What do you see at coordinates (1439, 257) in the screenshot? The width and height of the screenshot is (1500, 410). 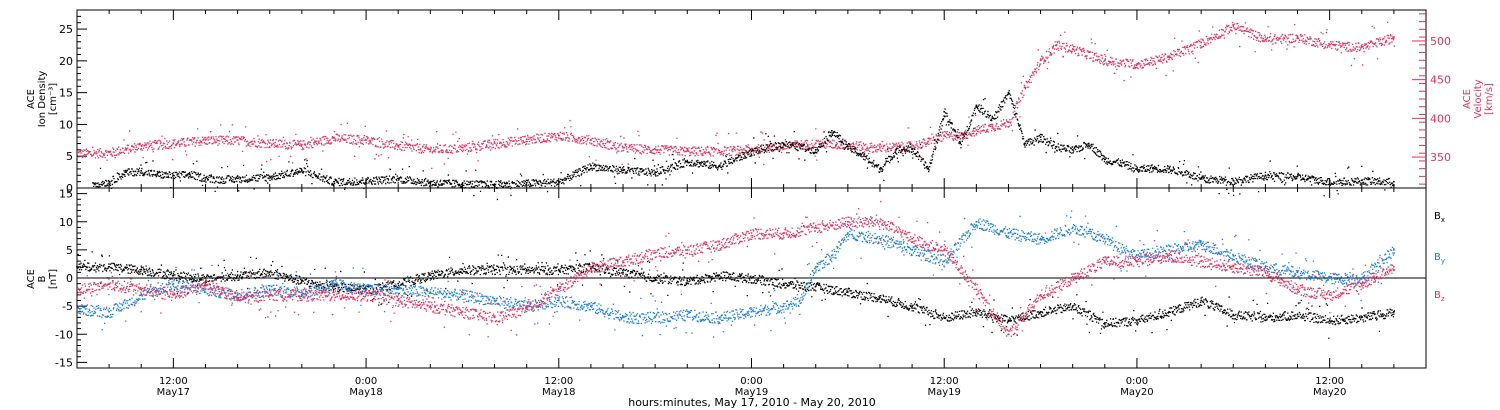 I see `bottom-legend: Bx By Bz` at bounding box center [1439, 257].